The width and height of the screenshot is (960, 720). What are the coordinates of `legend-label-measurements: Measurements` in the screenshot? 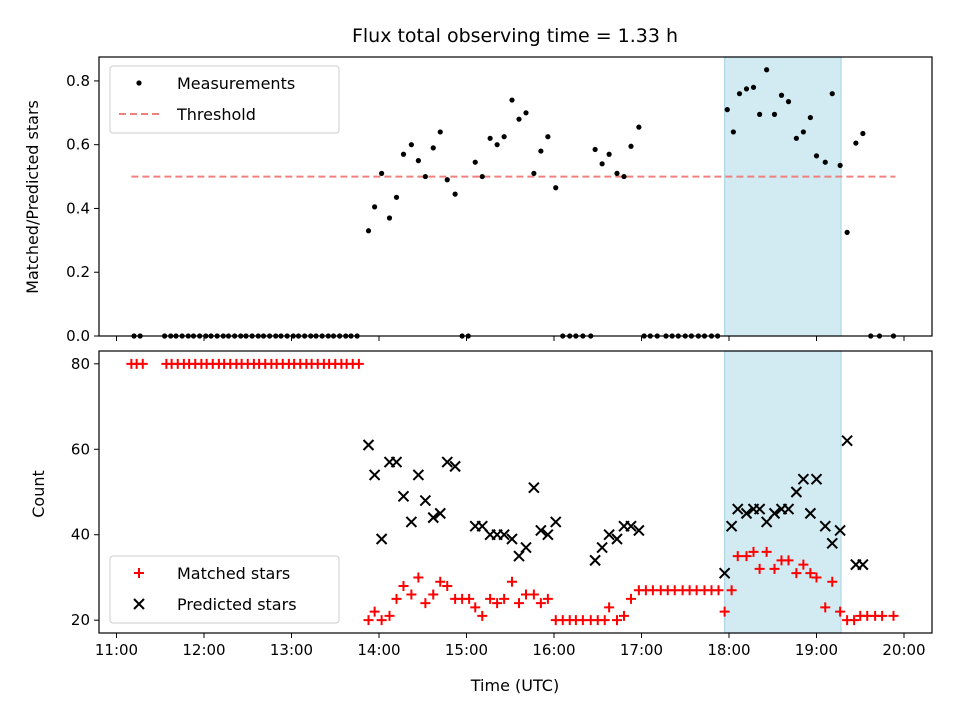 It's located at (236, 83).